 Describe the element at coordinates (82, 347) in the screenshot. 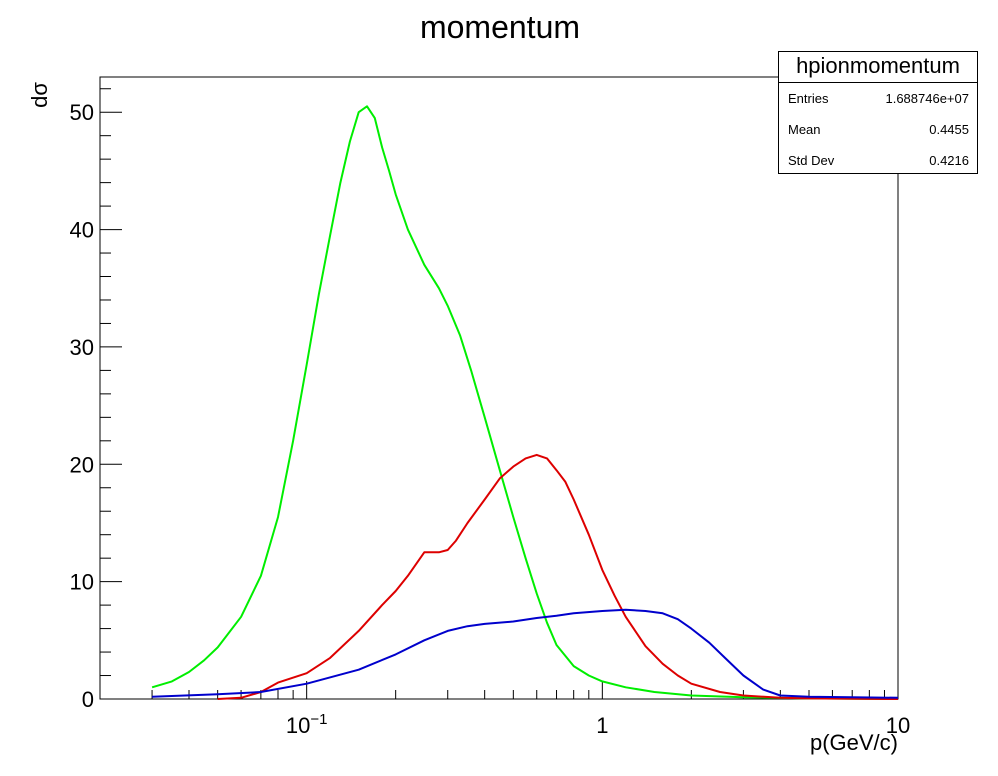

I see `y-tick-label: 30` at that location.